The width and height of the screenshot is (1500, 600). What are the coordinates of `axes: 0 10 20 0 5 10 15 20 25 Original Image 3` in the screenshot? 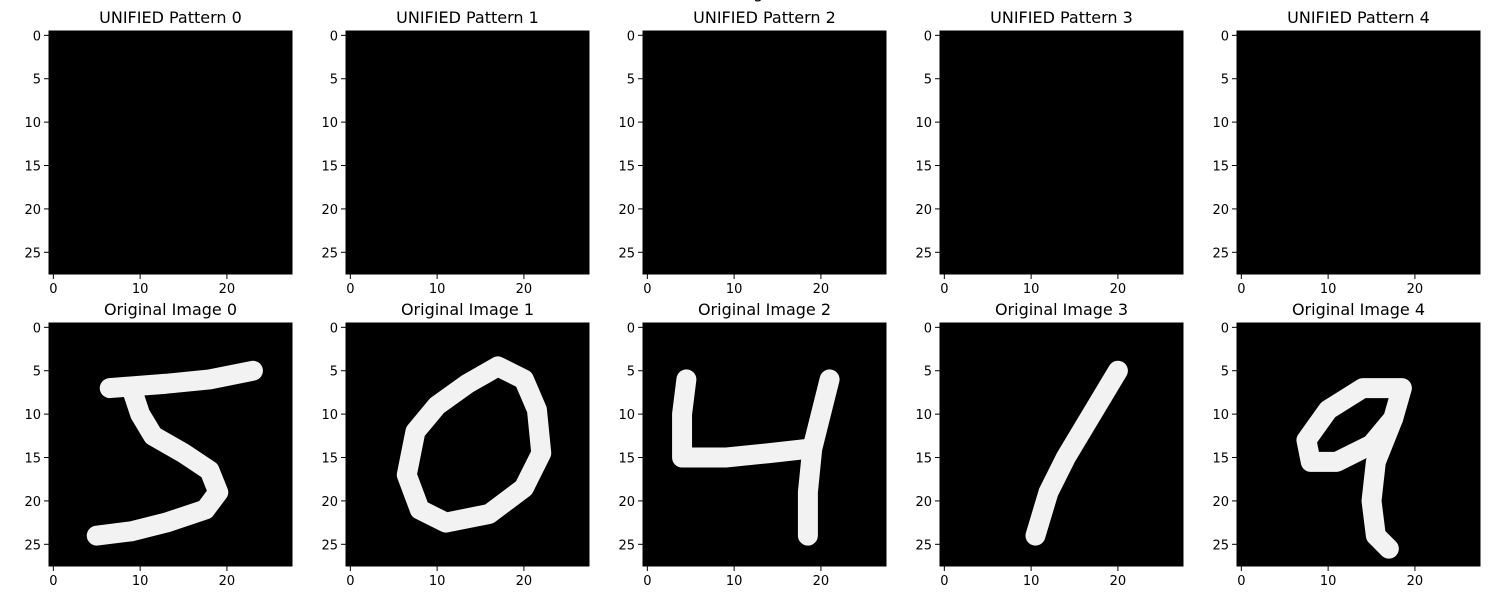 It's located at (1049, 444).